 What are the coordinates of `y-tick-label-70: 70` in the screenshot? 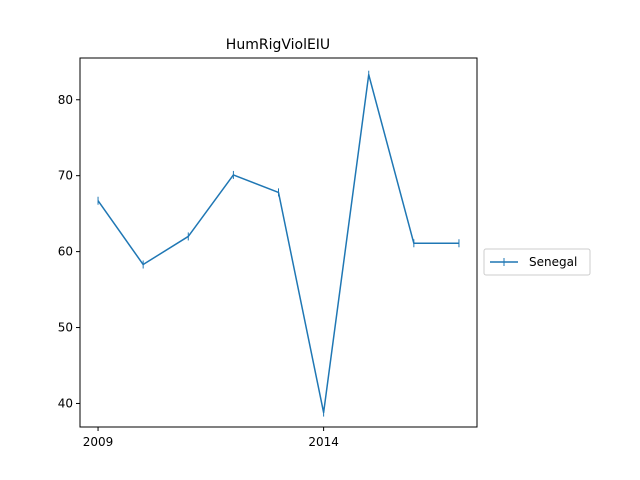 It's located at (65, 176).